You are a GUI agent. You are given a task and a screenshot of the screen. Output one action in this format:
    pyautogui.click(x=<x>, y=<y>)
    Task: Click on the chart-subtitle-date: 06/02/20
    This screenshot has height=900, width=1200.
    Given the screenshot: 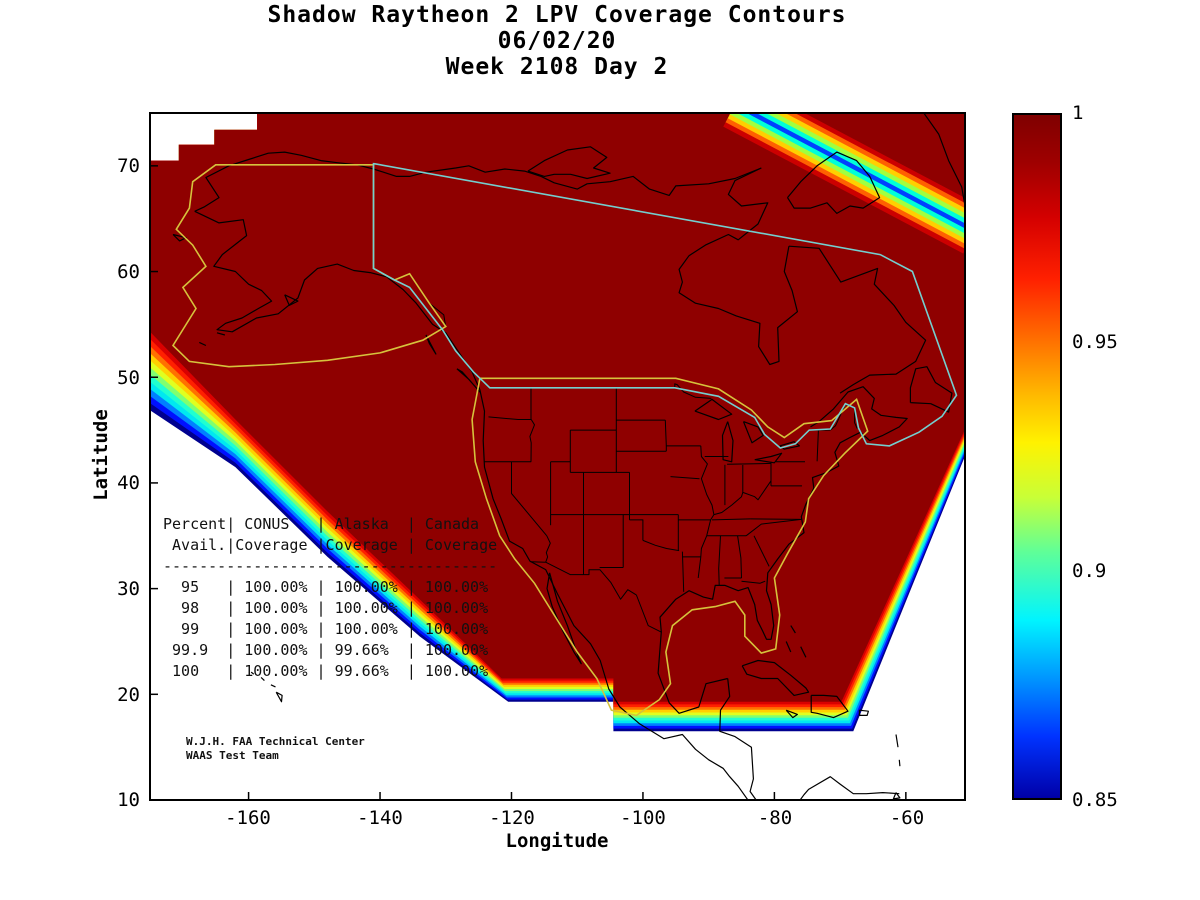 What is the action you would take?
    pyautogui.click(x=557, y=41)
    